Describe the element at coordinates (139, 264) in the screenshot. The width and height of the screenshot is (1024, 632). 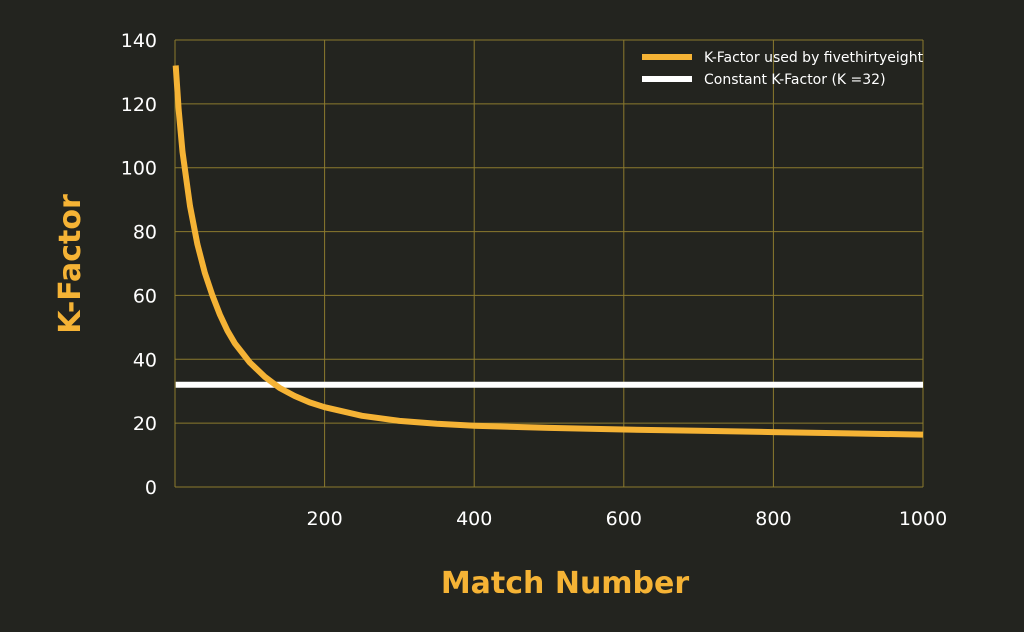
I see `y-axis-ticks: 0 20 40 60 80 100 120 140` at that location.